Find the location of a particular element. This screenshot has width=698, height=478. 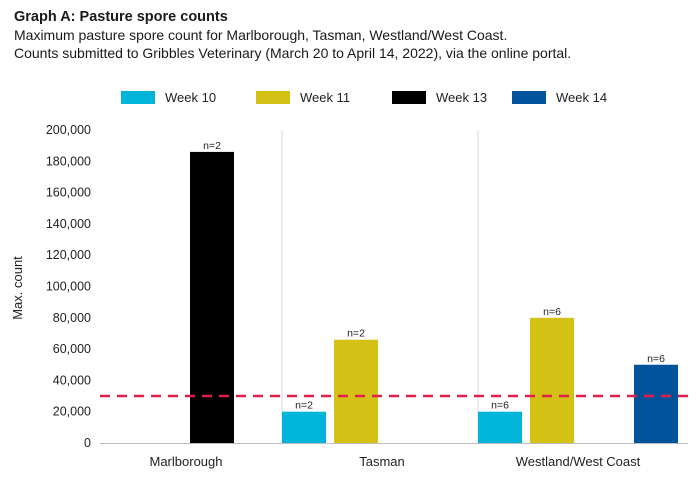

y-axis-label: Max. count is located at coordinates (17, 288).